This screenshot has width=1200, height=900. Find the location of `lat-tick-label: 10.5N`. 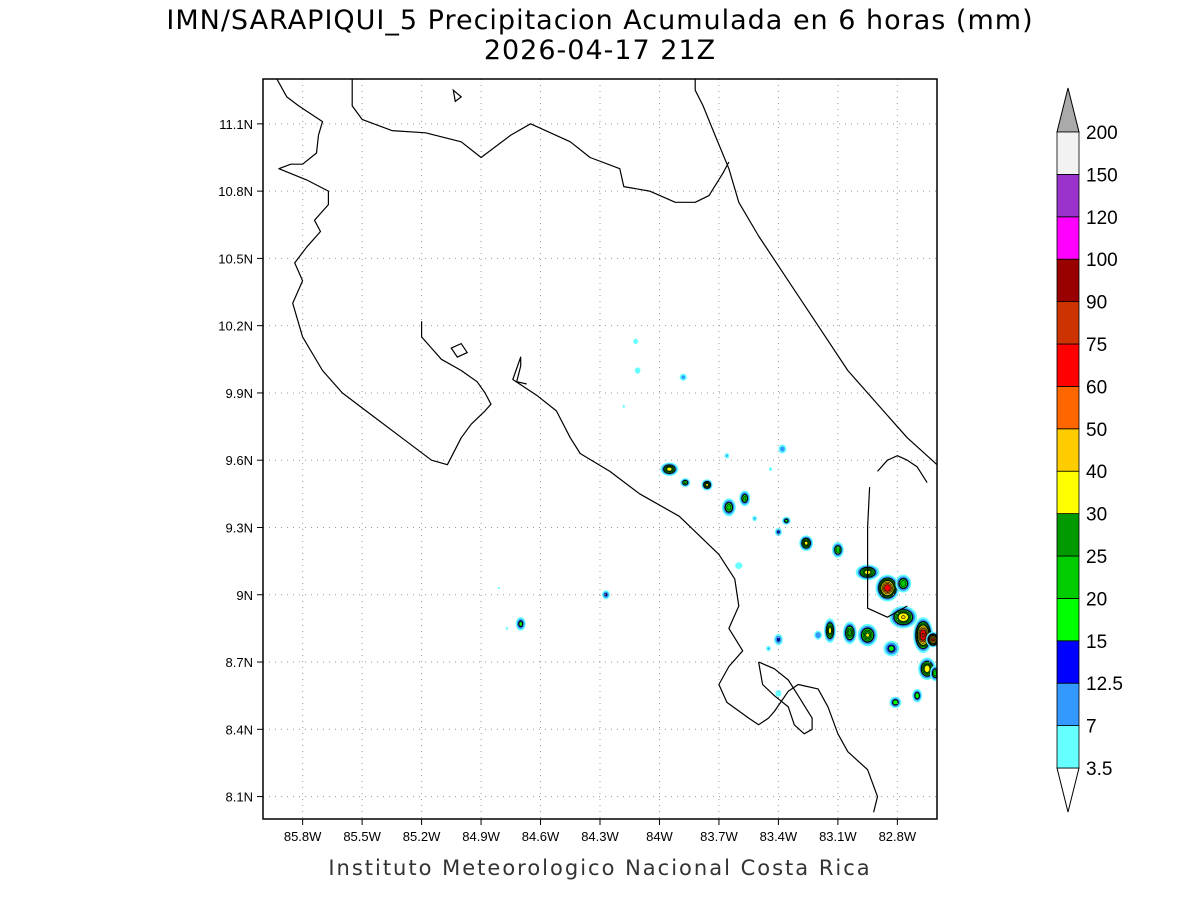

lat-tick-label: 10.5N is located at coordinates (235, 258).